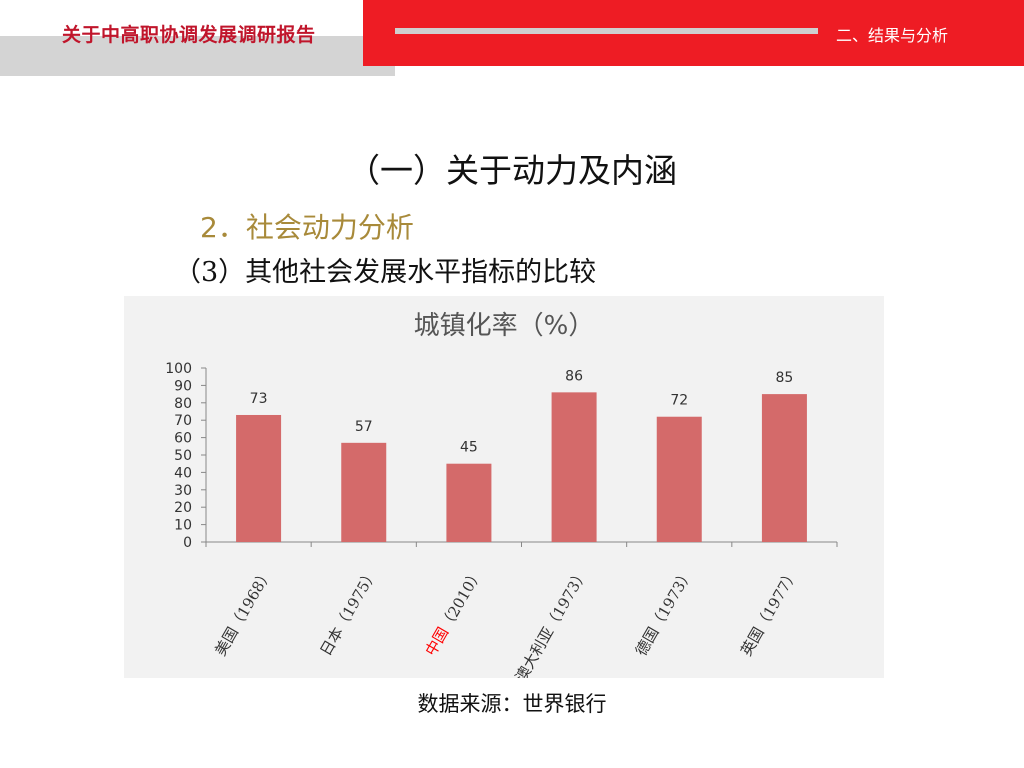  I want to click on category-label: 澳大利亚（1973）, so click(552, 621).